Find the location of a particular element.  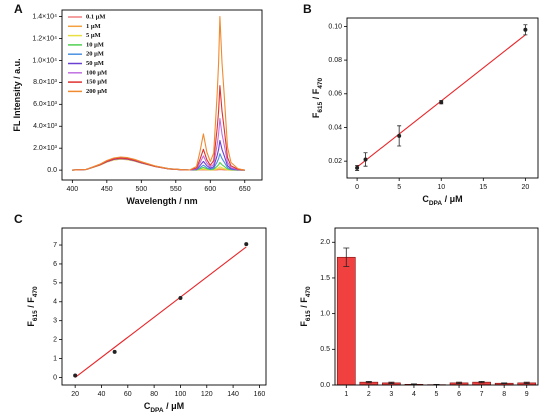

y-tick-label: 0.10 is located at coordinates (335, 26).